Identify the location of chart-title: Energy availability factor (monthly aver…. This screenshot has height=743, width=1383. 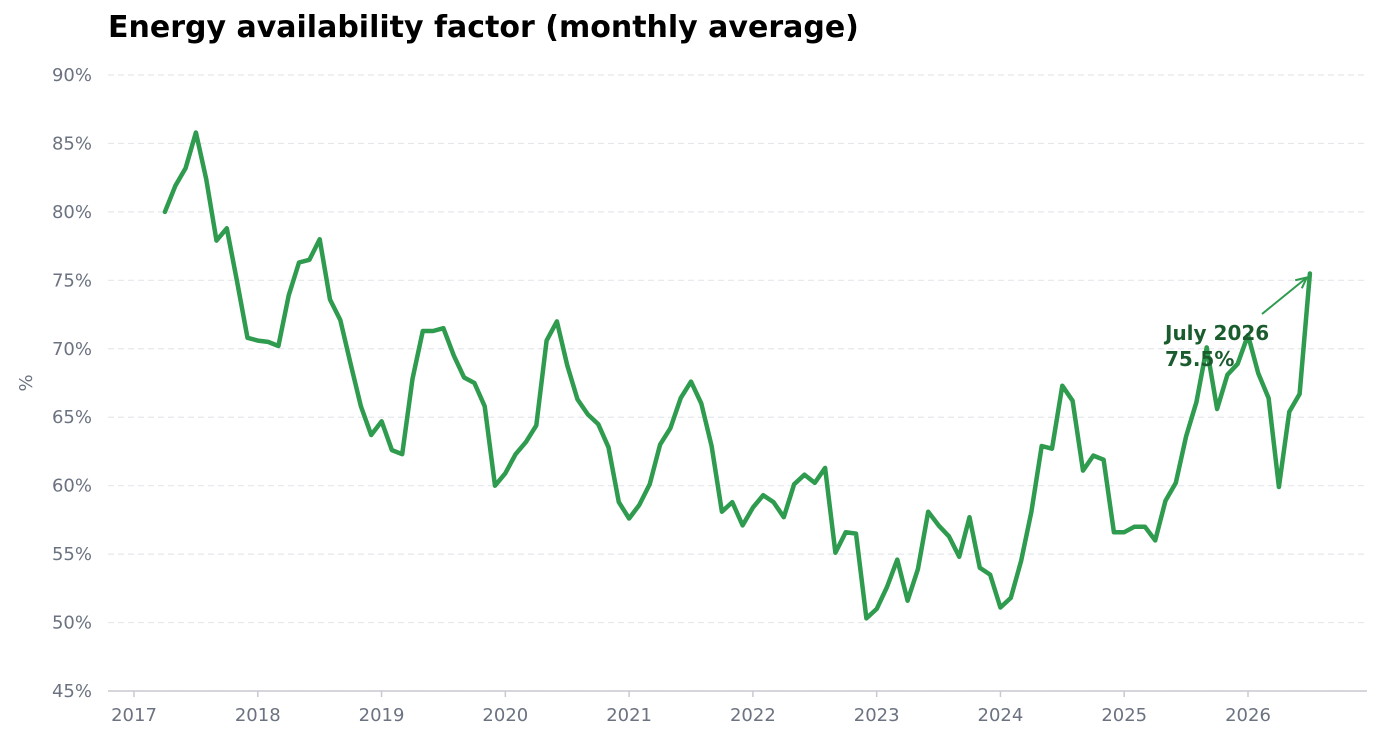
(483, 27).